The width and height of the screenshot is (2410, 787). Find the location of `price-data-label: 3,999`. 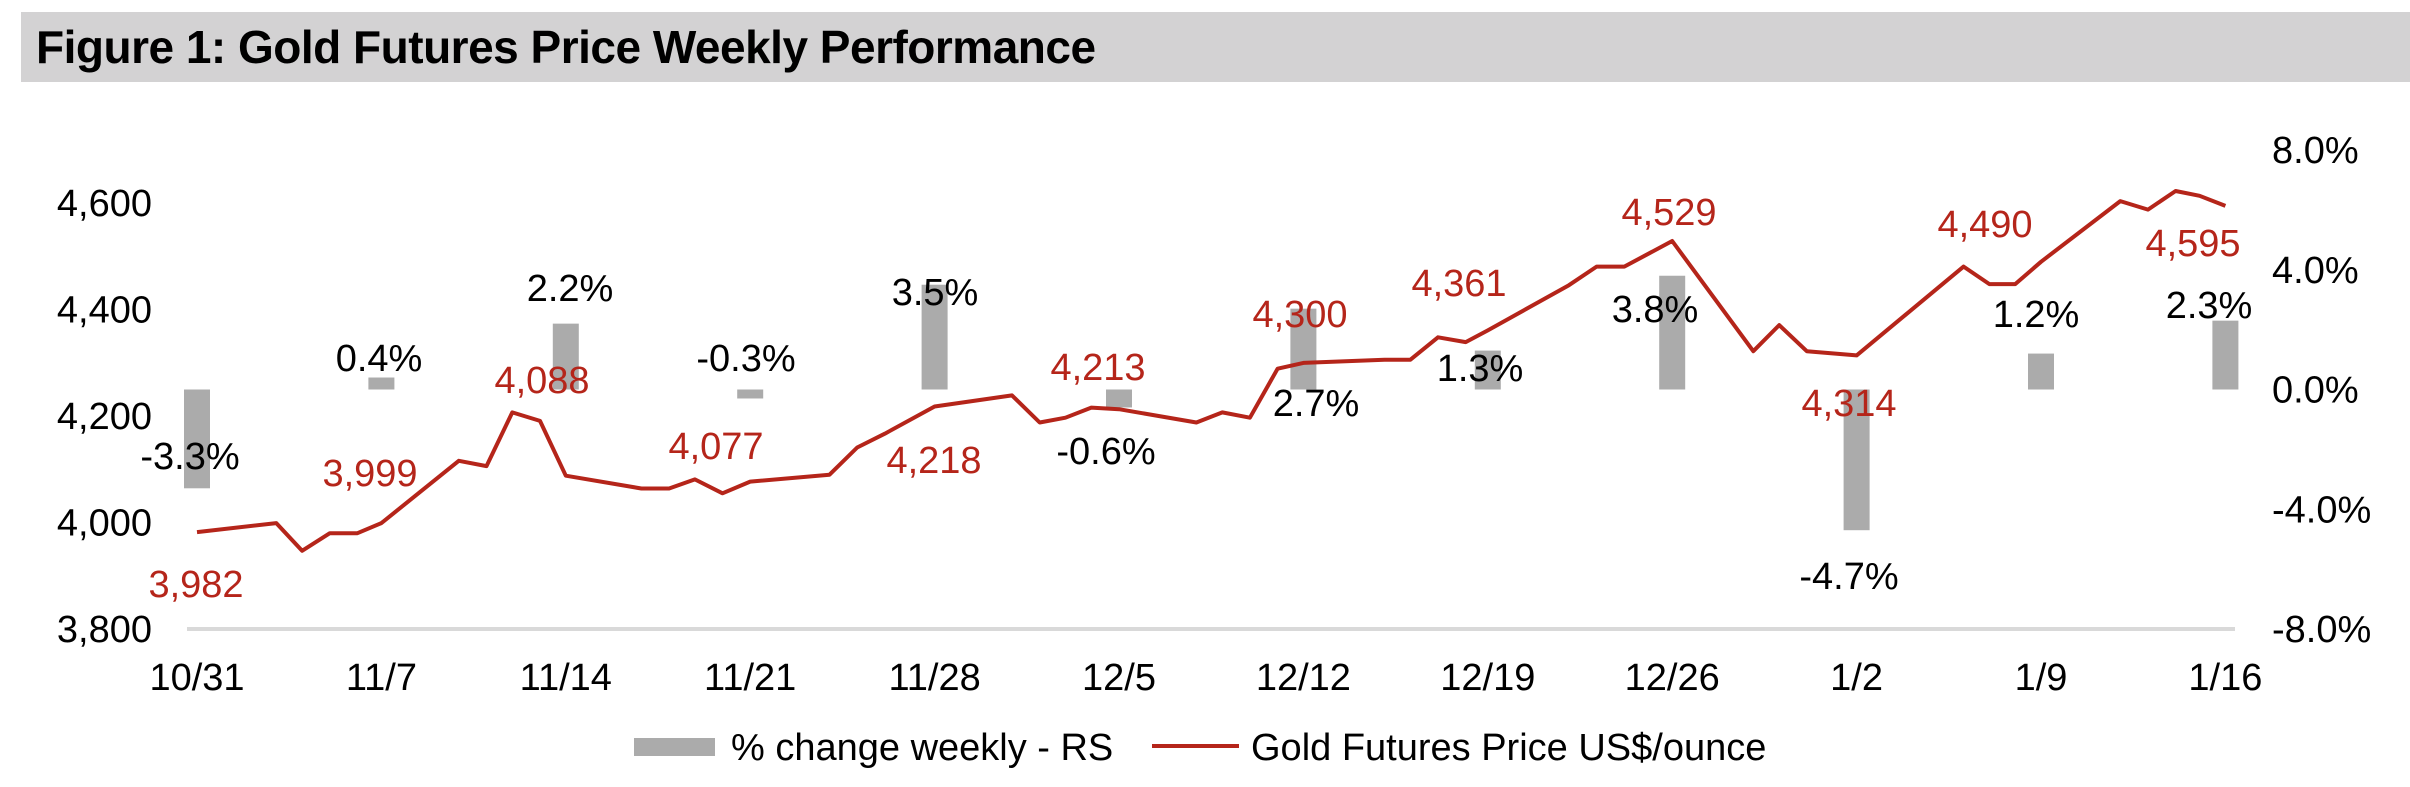

price-data-label: 3,999 is located at coordinates (369, 474).